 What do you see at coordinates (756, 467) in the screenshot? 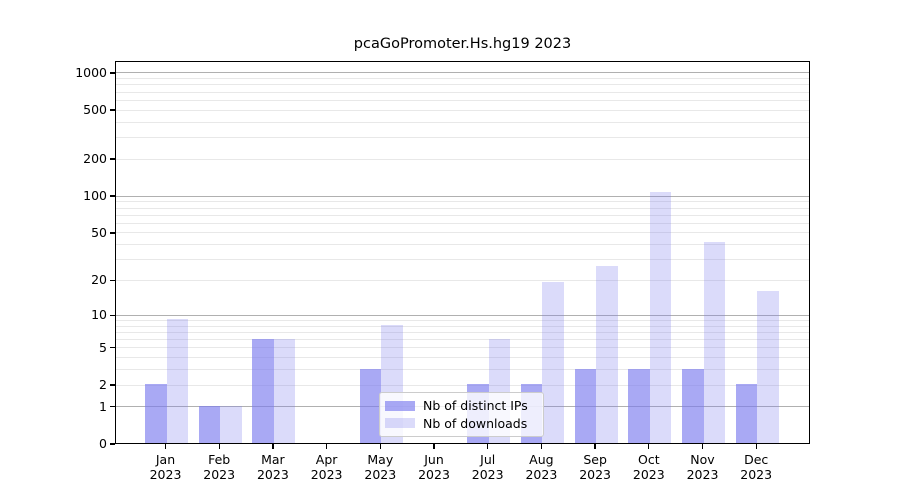
I see `x-tick-label-dec: Dec 2023` at bounding box center [756, 467].